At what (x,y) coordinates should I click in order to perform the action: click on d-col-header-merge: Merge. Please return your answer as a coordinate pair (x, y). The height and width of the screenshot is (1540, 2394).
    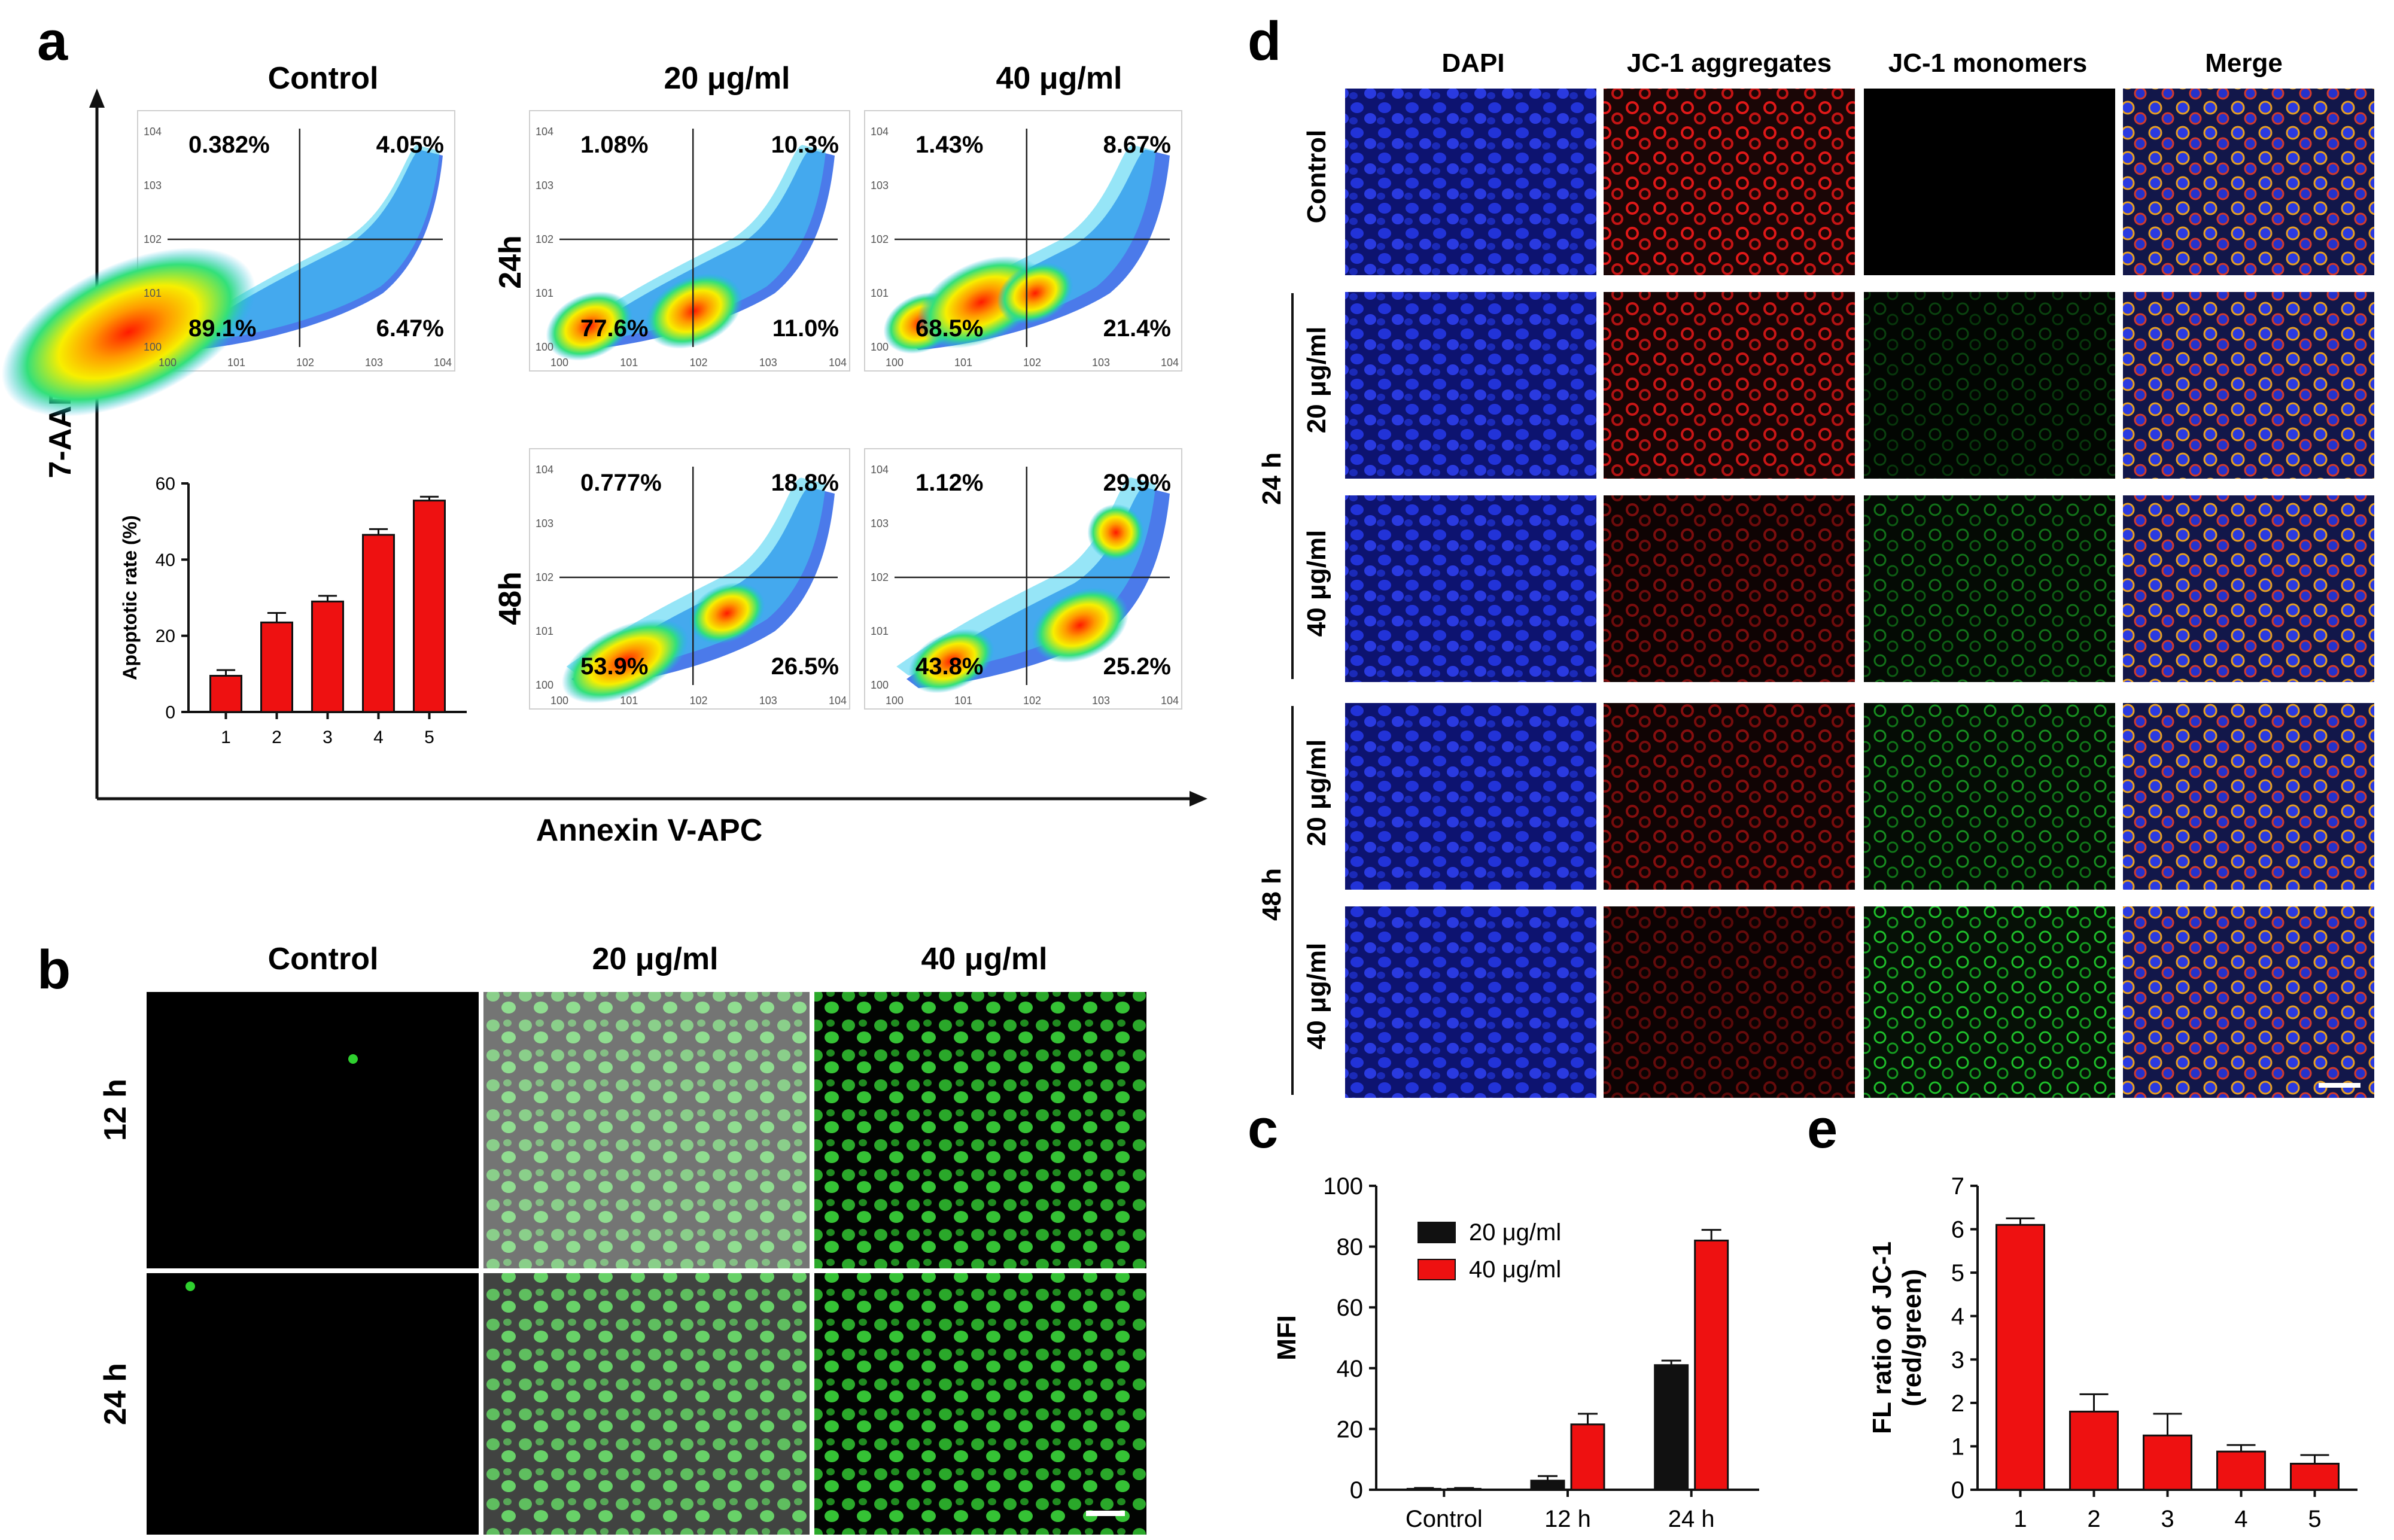
    Looking at the image, I should click on (2244, 63).